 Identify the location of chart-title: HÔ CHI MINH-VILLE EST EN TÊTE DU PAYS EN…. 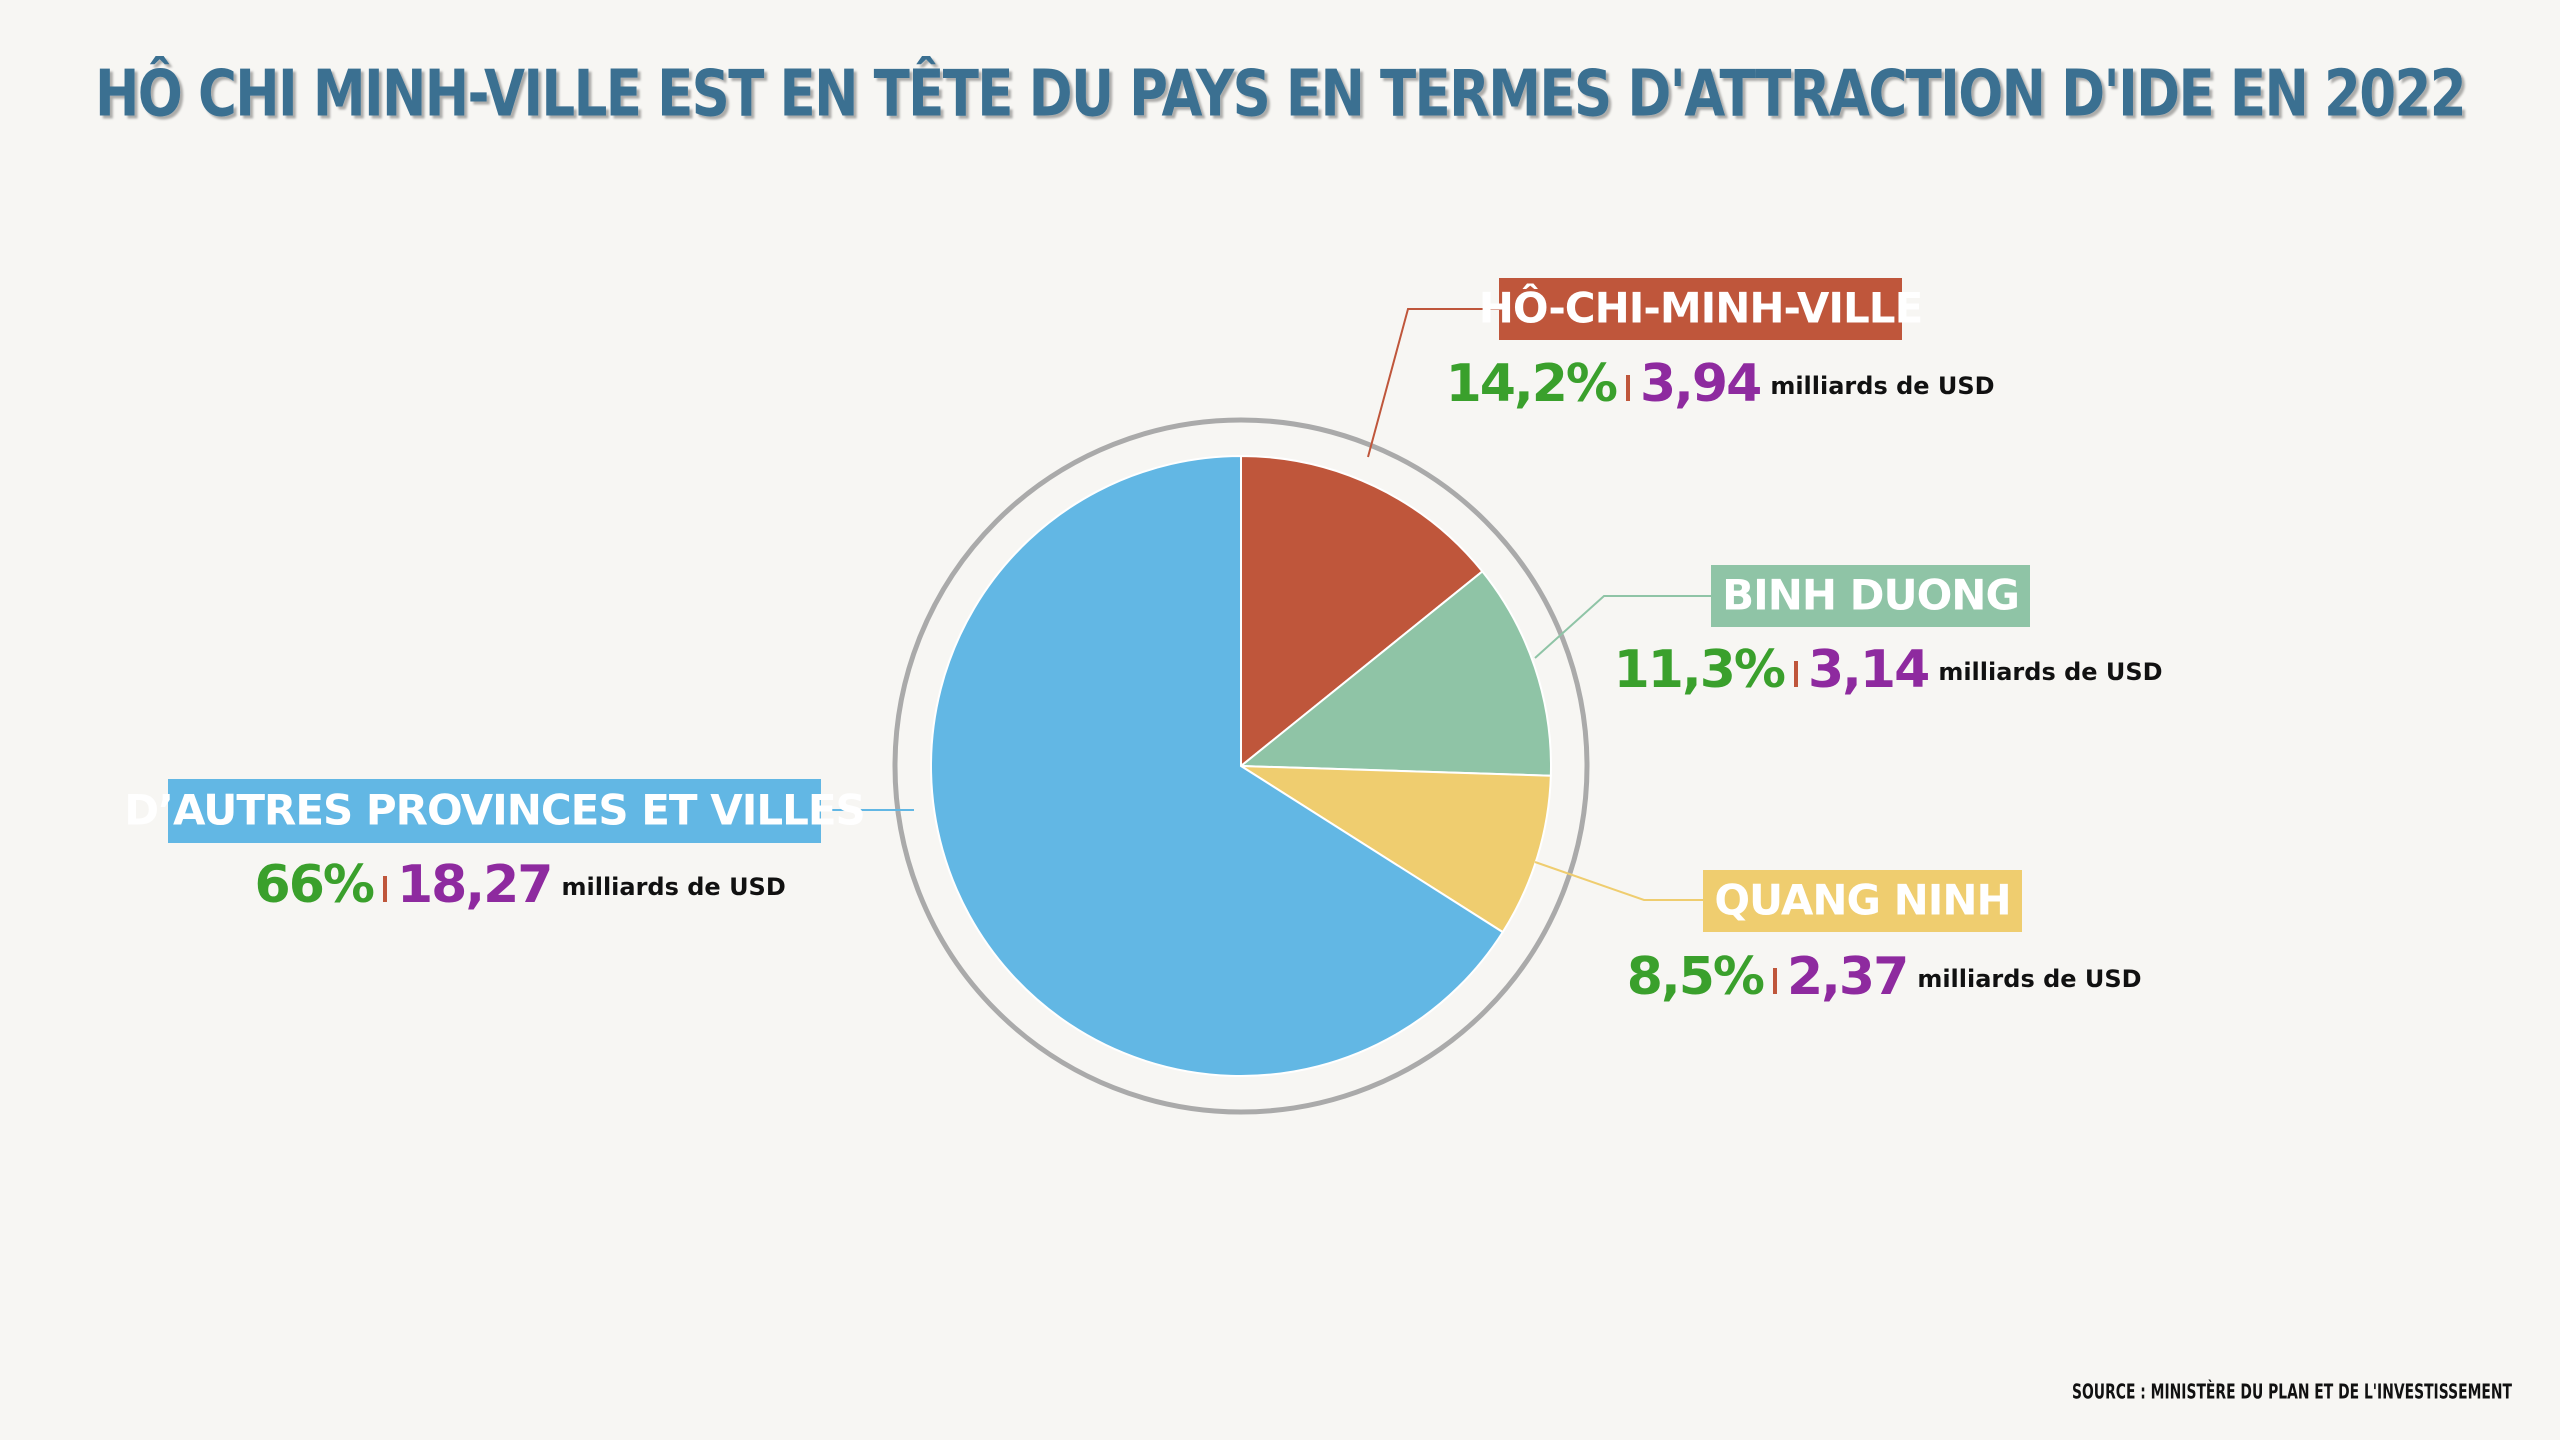
(1280, 94).